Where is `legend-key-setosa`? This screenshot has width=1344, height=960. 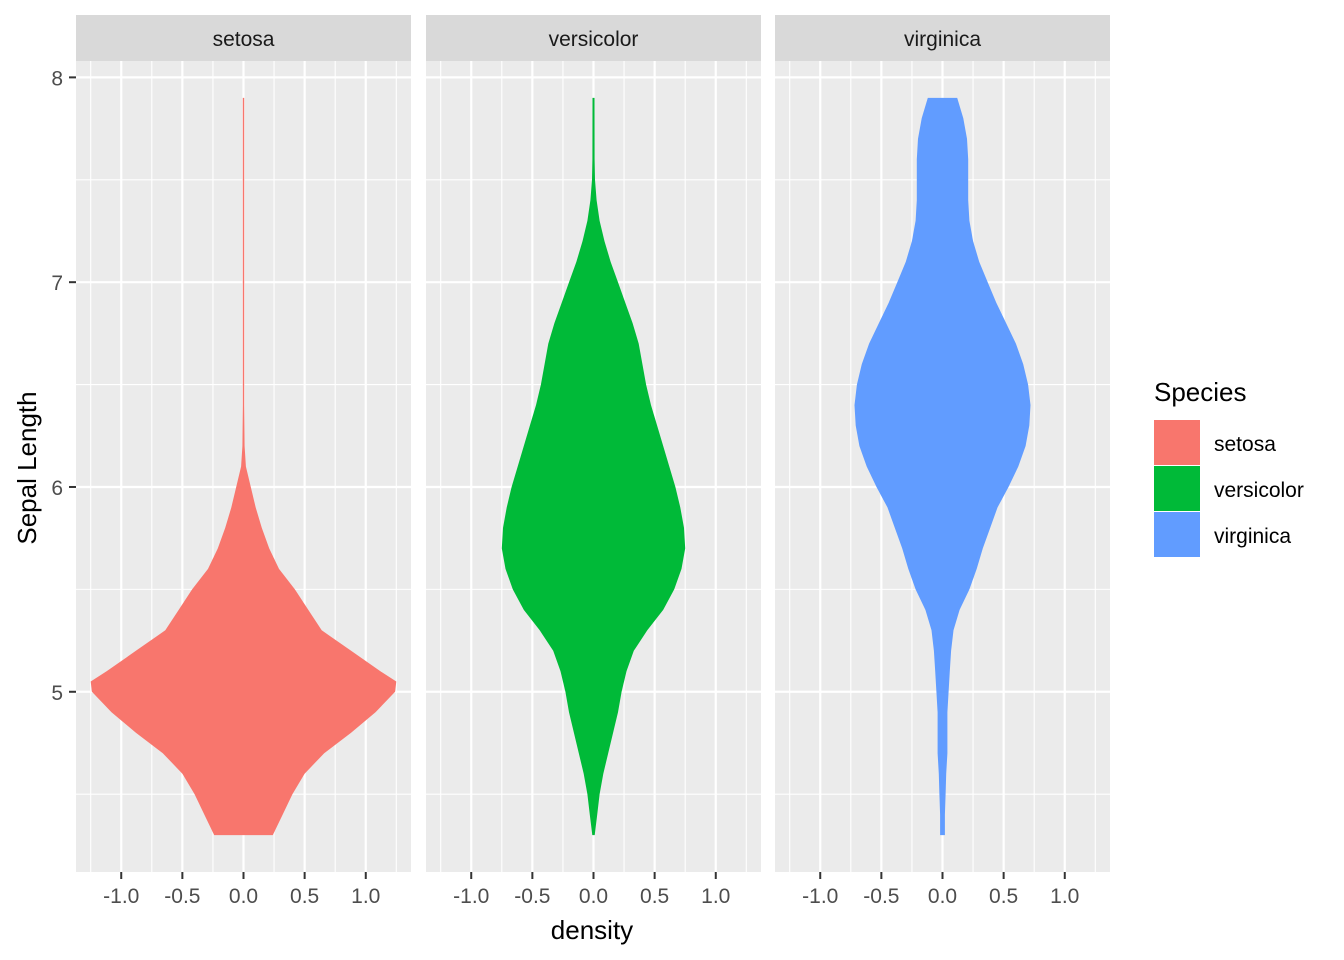 legend-key-setosa is located at coordinates (1177, 442).